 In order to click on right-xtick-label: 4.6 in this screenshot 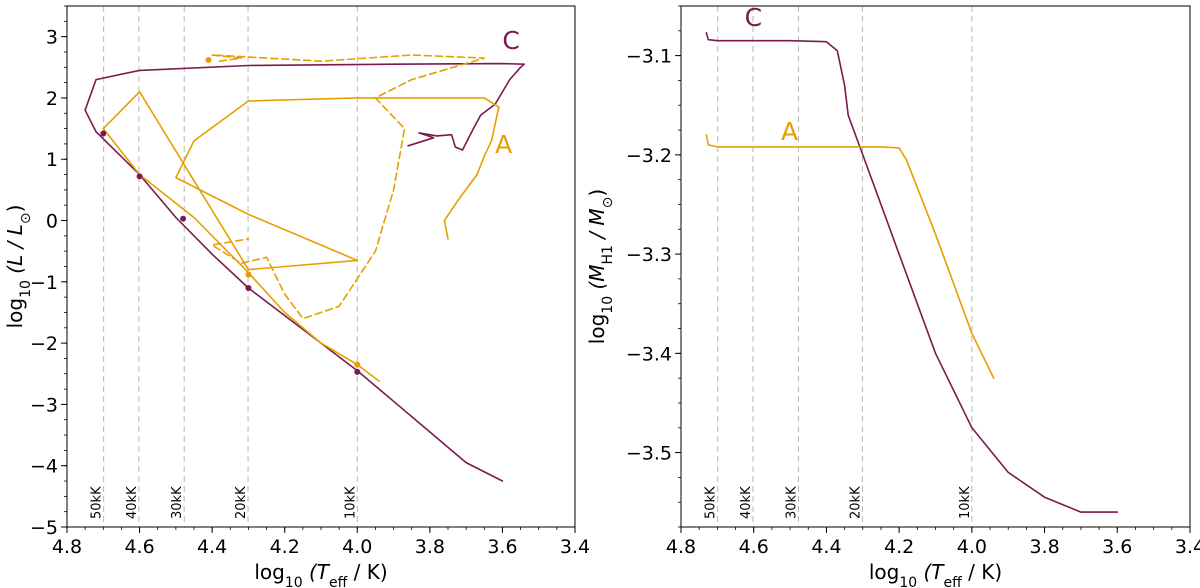, I will do `click(754, 547)`.